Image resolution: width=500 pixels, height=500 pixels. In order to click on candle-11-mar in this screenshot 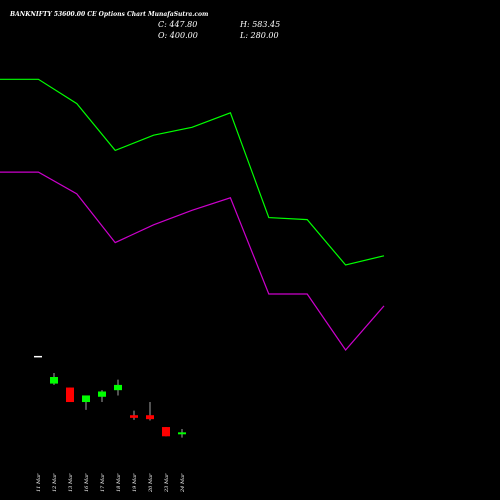, I will do `click(38, 356)`.